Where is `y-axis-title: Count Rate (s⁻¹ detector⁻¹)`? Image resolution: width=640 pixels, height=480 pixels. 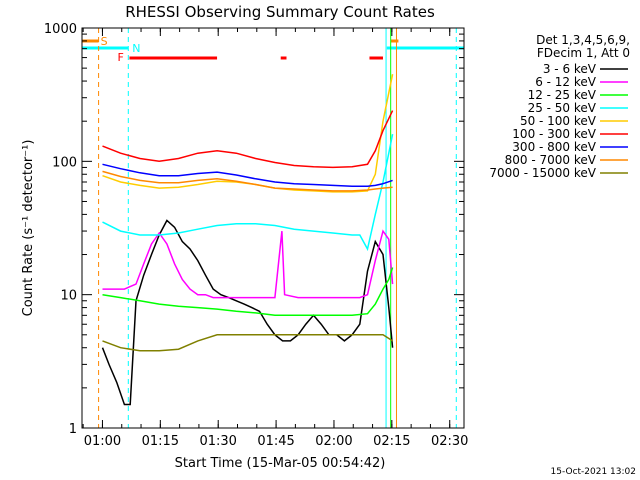
y-axis-title: Count Rate (s⁻¹ detector⁻¹) is located at coordinates (28, 228).